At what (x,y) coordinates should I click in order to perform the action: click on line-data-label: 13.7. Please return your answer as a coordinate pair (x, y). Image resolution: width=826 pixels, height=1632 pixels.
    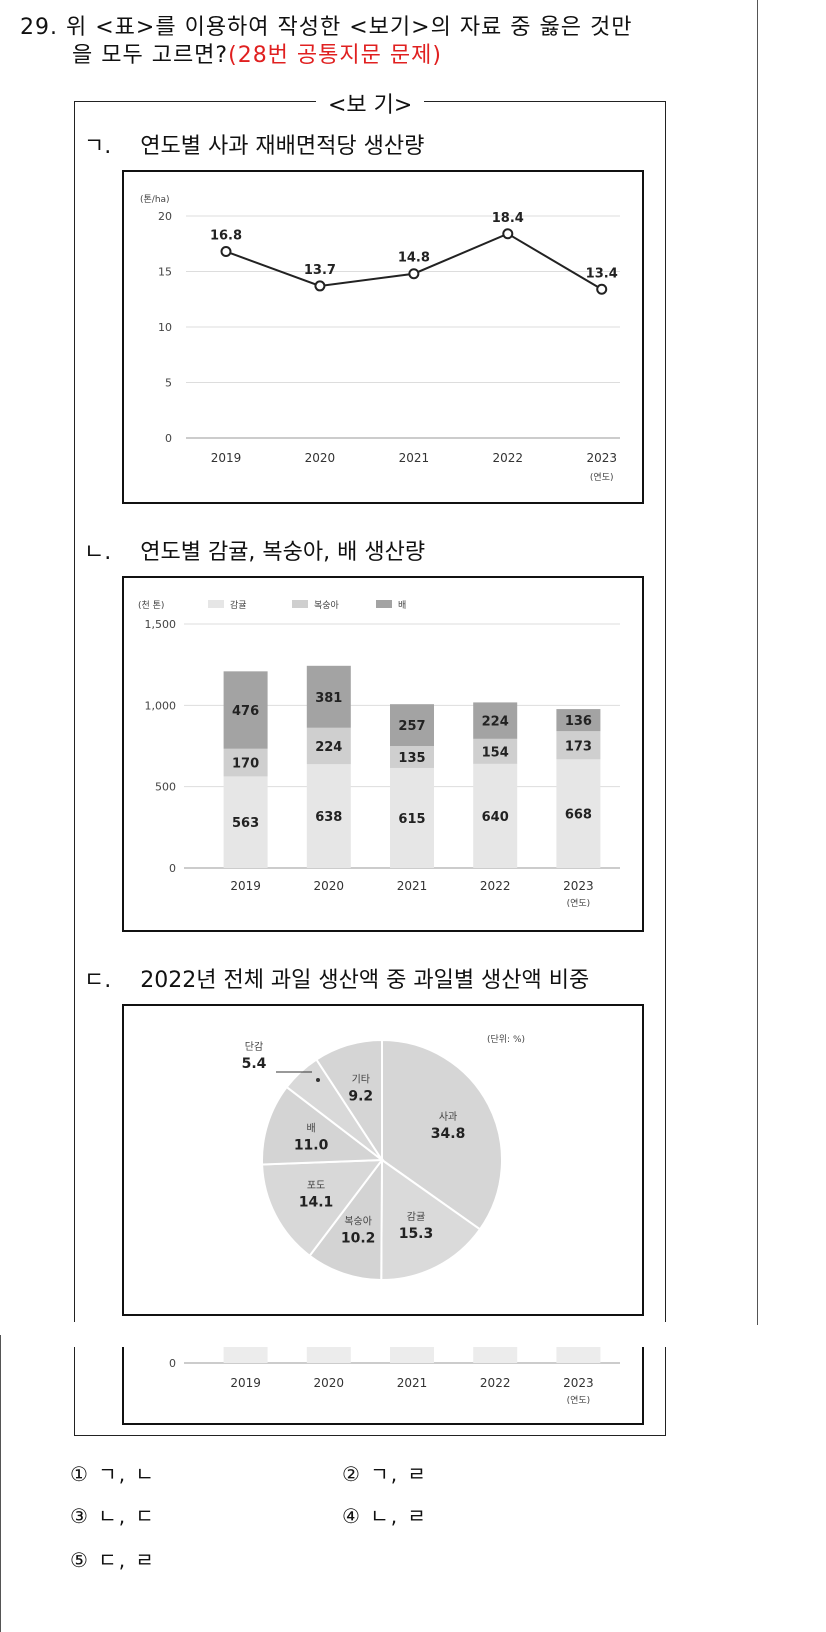
    Looking at the image, I should click on (320, 270).